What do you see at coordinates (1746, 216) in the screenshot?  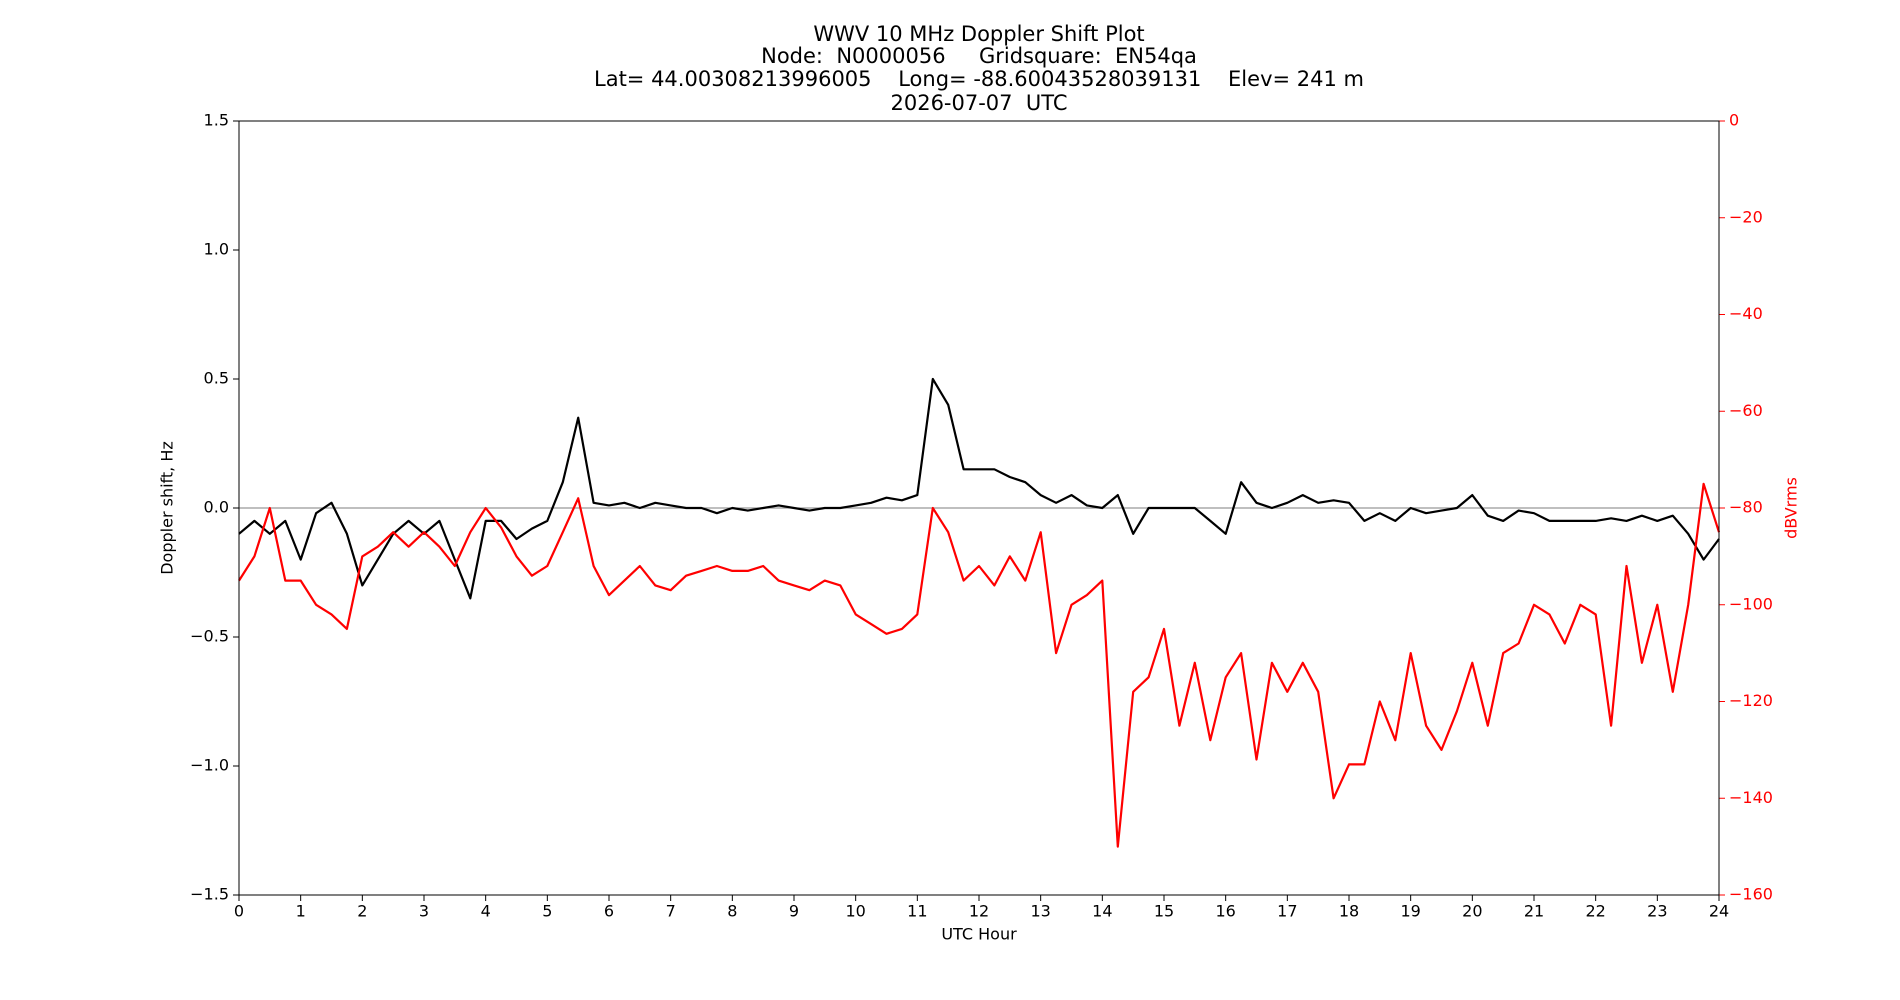 I see `y2-tick-label: −20` at bounding box center [1746, 216].